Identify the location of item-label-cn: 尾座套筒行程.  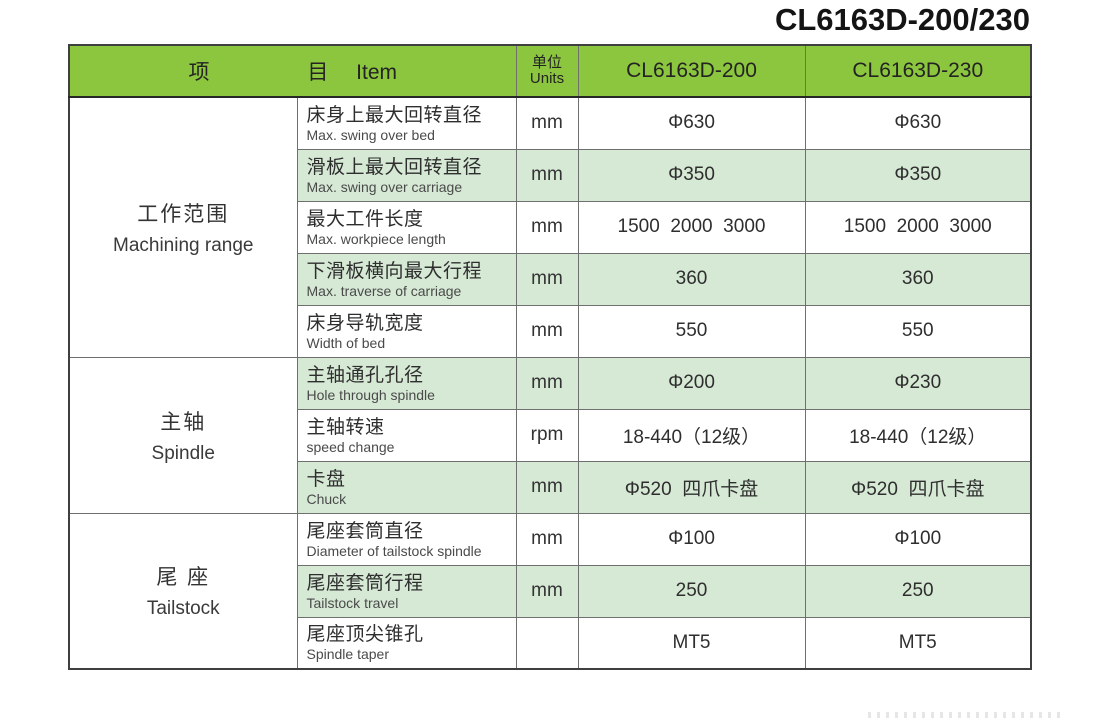
(365, 583).